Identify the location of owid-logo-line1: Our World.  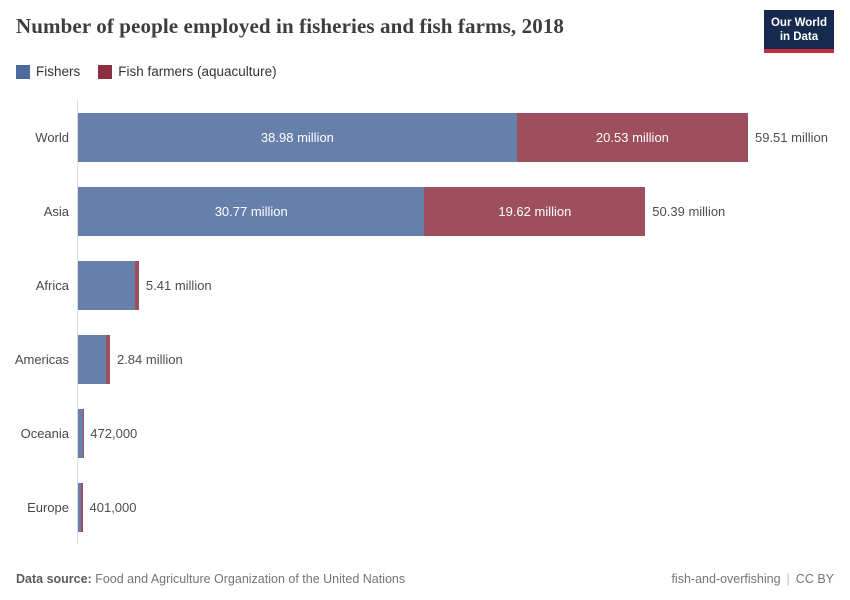
(798, 23).